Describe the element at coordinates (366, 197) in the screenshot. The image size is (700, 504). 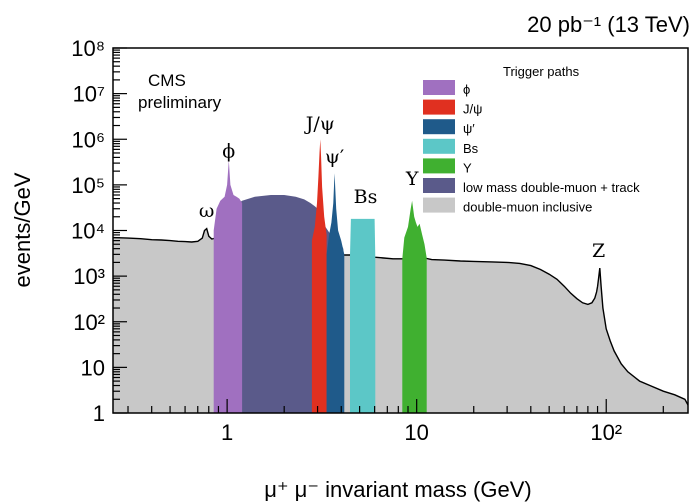
I see `peak-label: Bs` at that location.